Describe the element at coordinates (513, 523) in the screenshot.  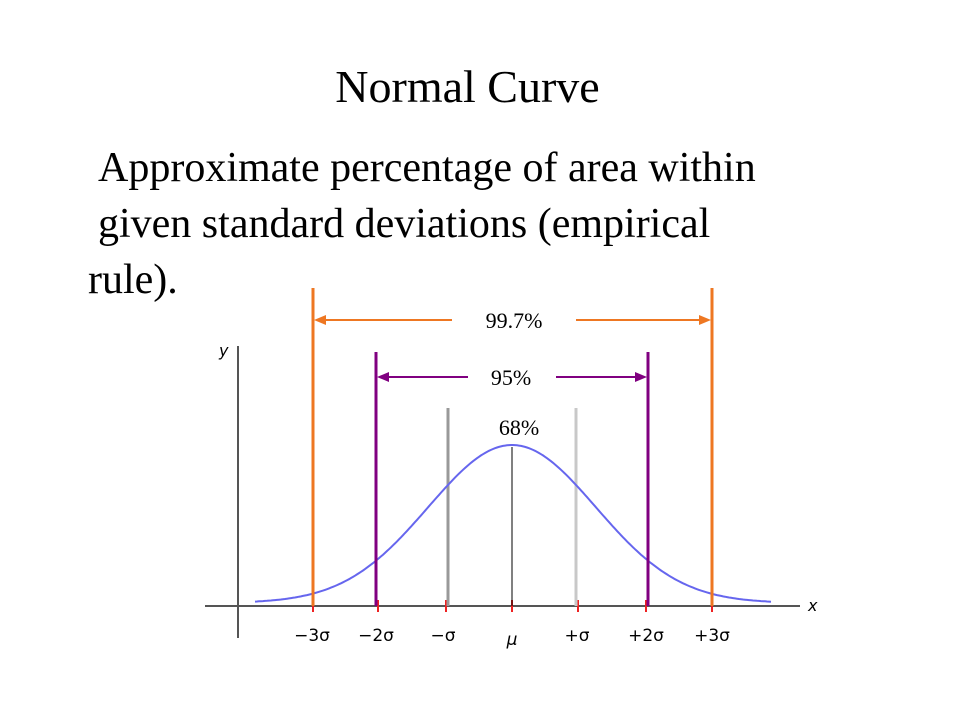
I see `normal-curve` at that location.